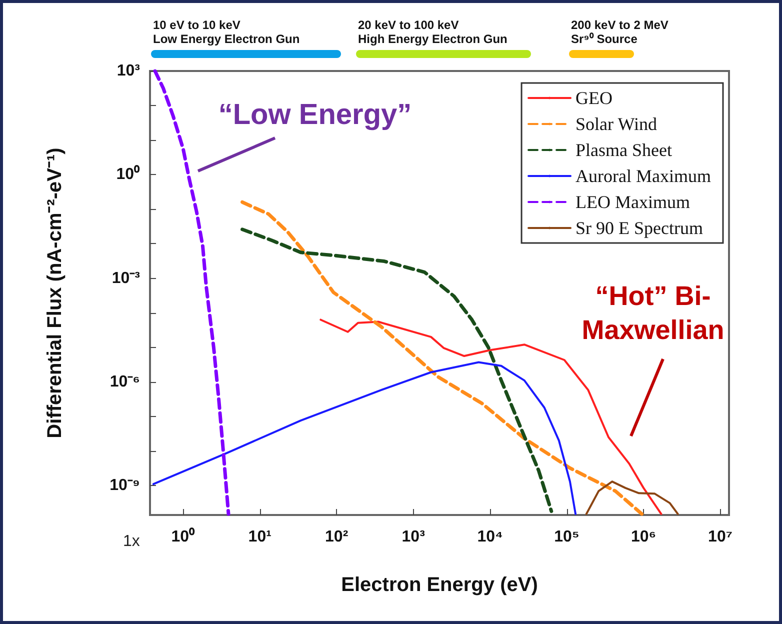 The width and height of the screenshot is (782, 624). What do you see at coordinates (315, 115) in the screenshot?
I see `annotation: “Low Energy”` at bounding box center [315, 115].